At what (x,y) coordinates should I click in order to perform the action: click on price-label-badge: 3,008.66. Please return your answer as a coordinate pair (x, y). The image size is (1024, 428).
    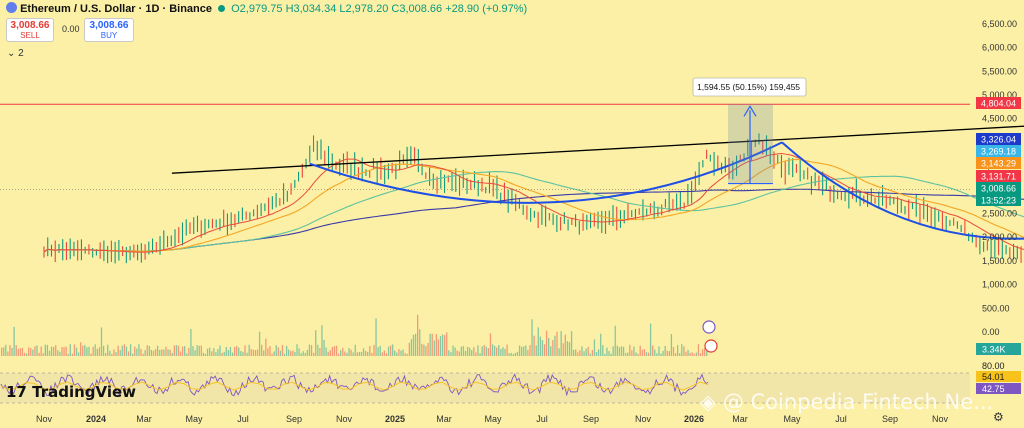
    Looking at the image, I should click on (998, 188).